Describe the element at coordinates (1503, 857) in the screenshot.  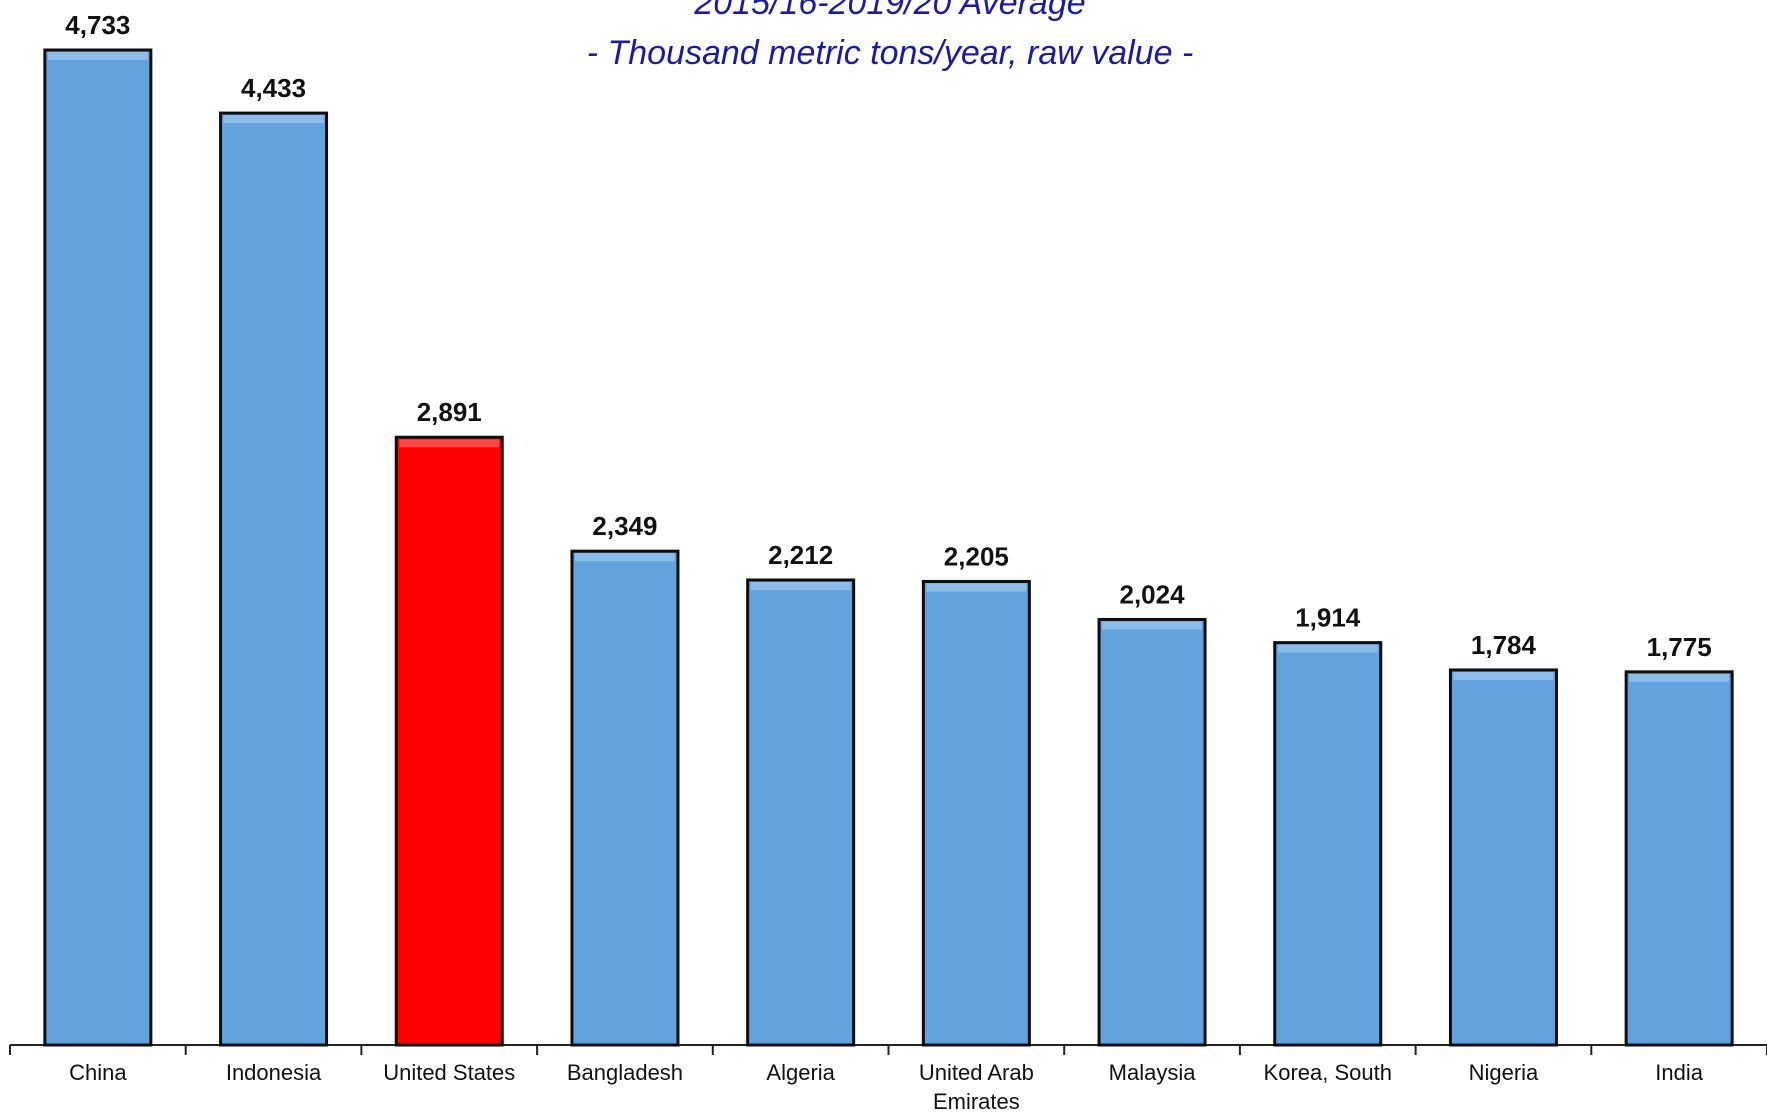
I see `bar-nigeria` at that location.